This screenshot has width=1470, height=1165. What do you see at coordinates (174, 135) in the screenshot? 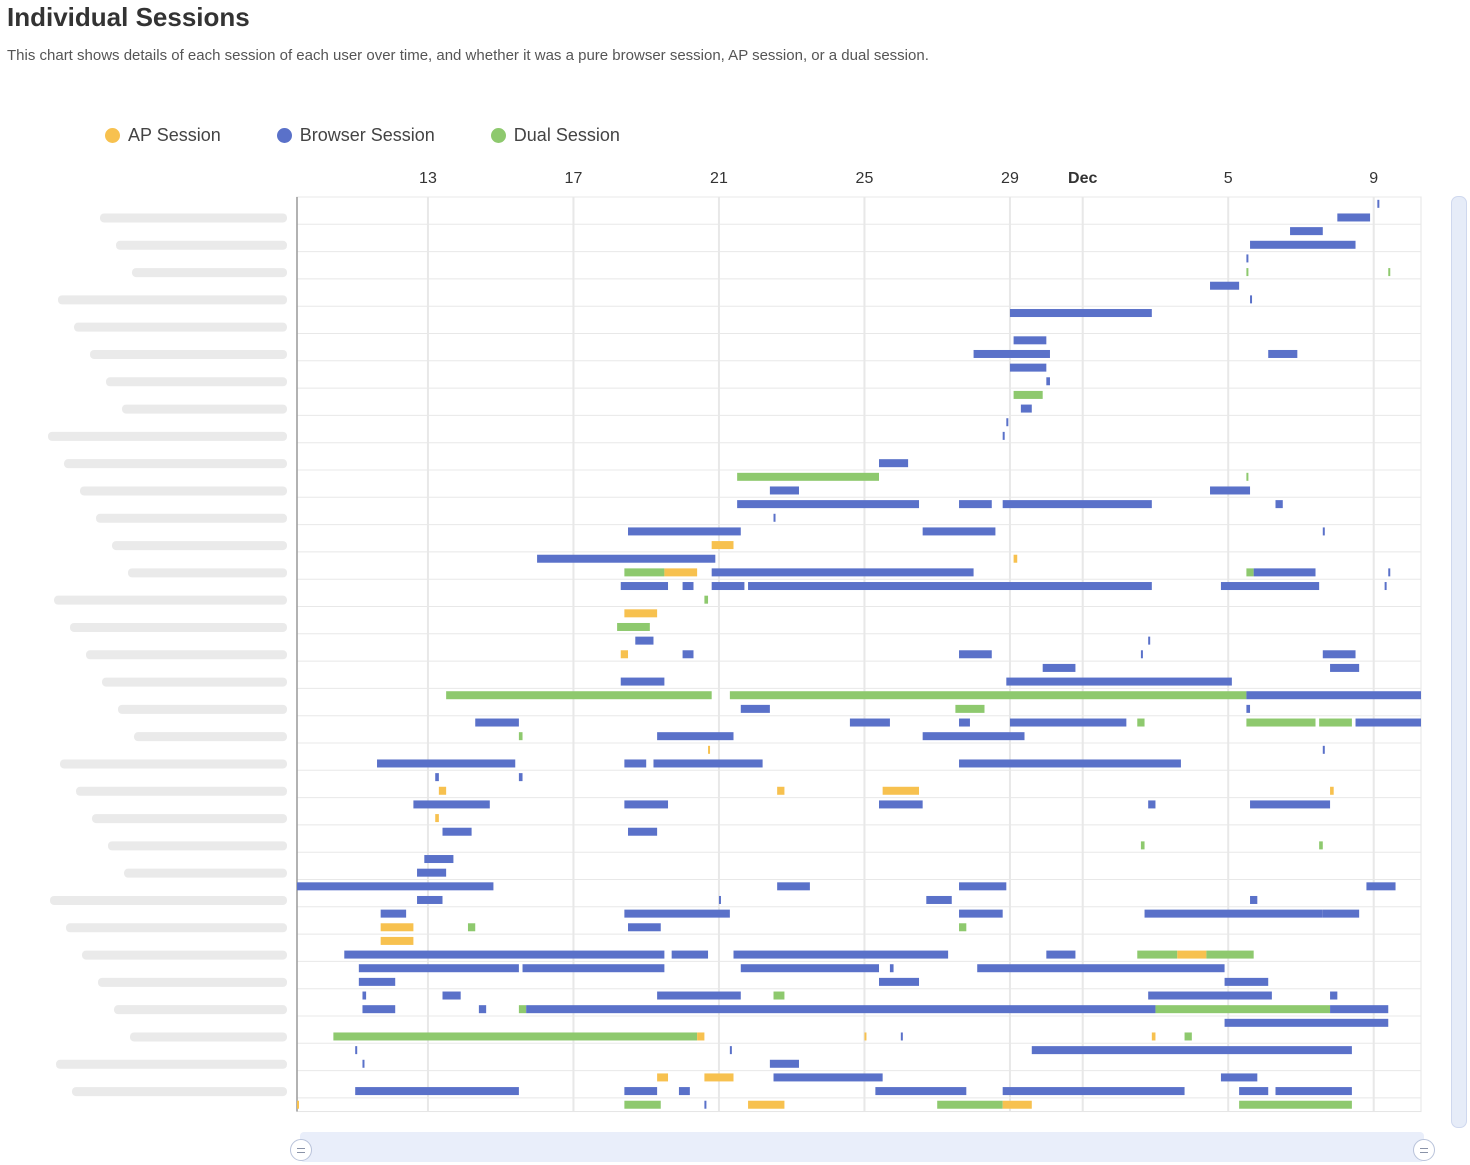
I see `legend-label-ap: AP Session` at bounding box center [174, 135].